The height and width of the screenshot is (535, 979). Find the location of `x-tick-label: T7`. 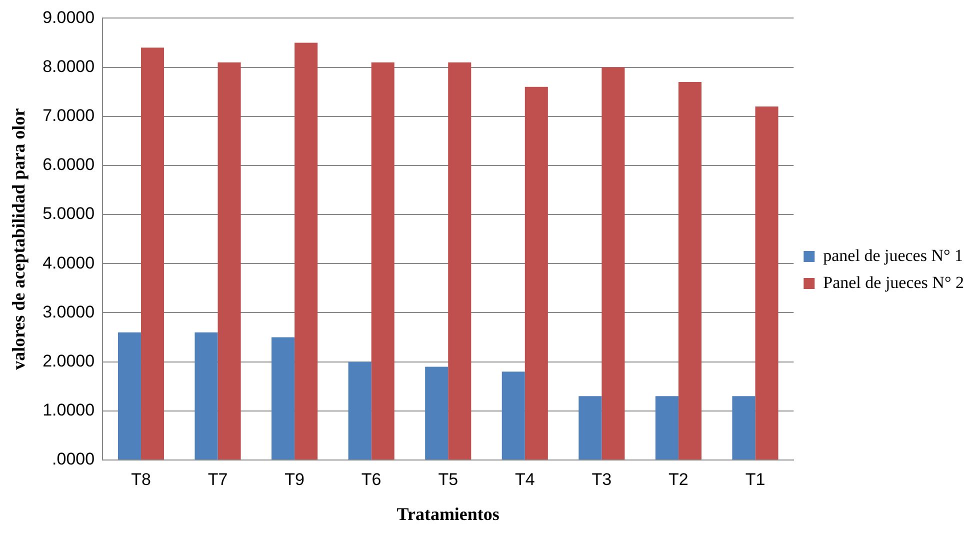

x-tick-label: T7 is located at coordinates (218, 479).